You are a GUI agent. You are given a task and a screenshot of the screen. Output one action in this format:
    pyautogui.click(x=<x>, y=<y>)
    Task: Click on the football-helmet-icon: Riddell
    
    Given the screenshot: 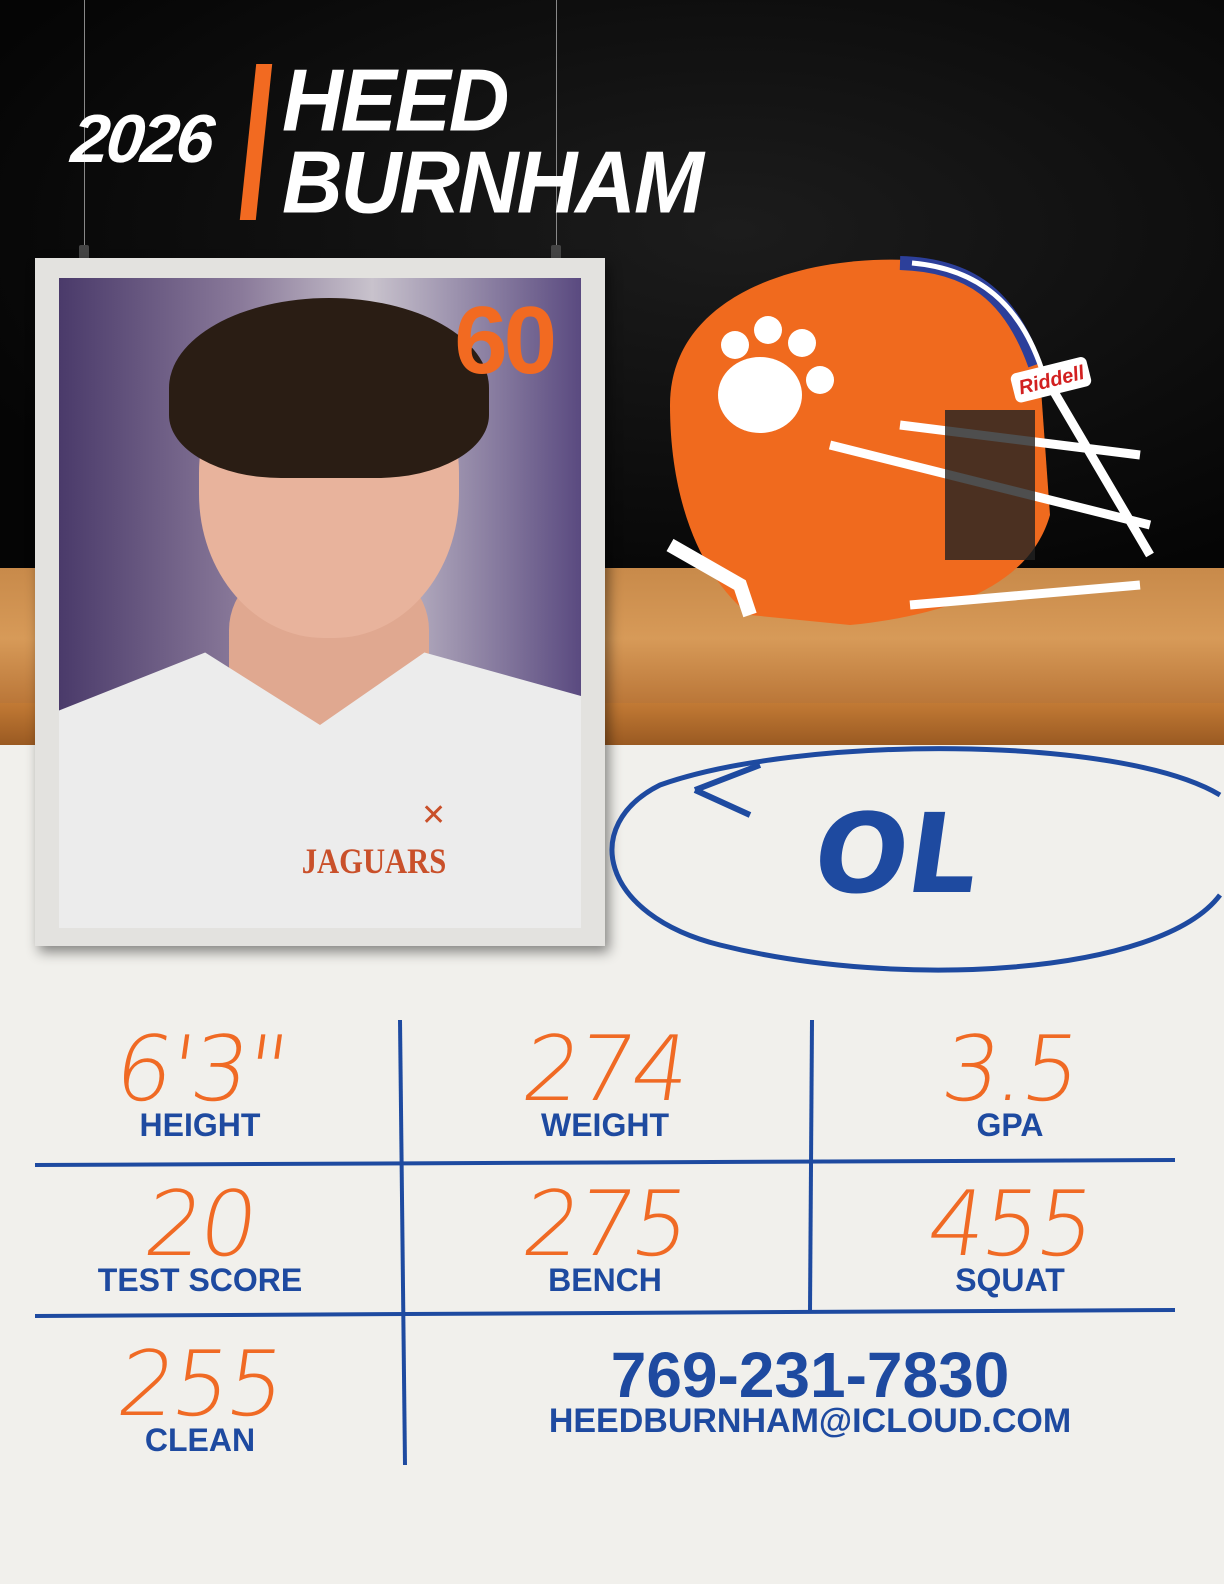 What is the action you would take?
    pyautogui.click(x=910, y=440)
    